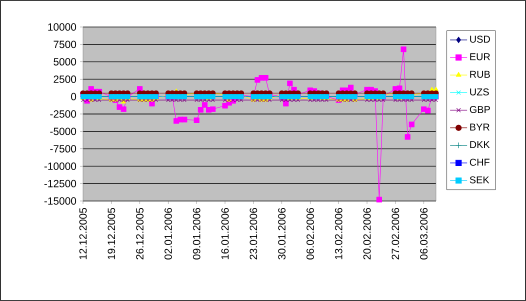 This screenshot has height=301, width=526. Describe the element at coordinates (479, 92) in the screenshot. I see `legend-label: UZS` at that location.